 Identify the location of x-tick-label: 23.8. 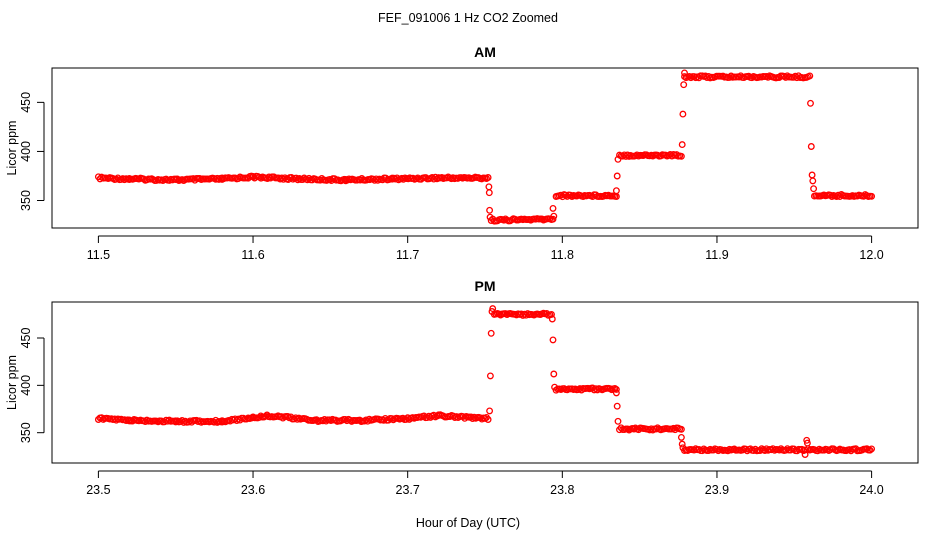
(562, 490).